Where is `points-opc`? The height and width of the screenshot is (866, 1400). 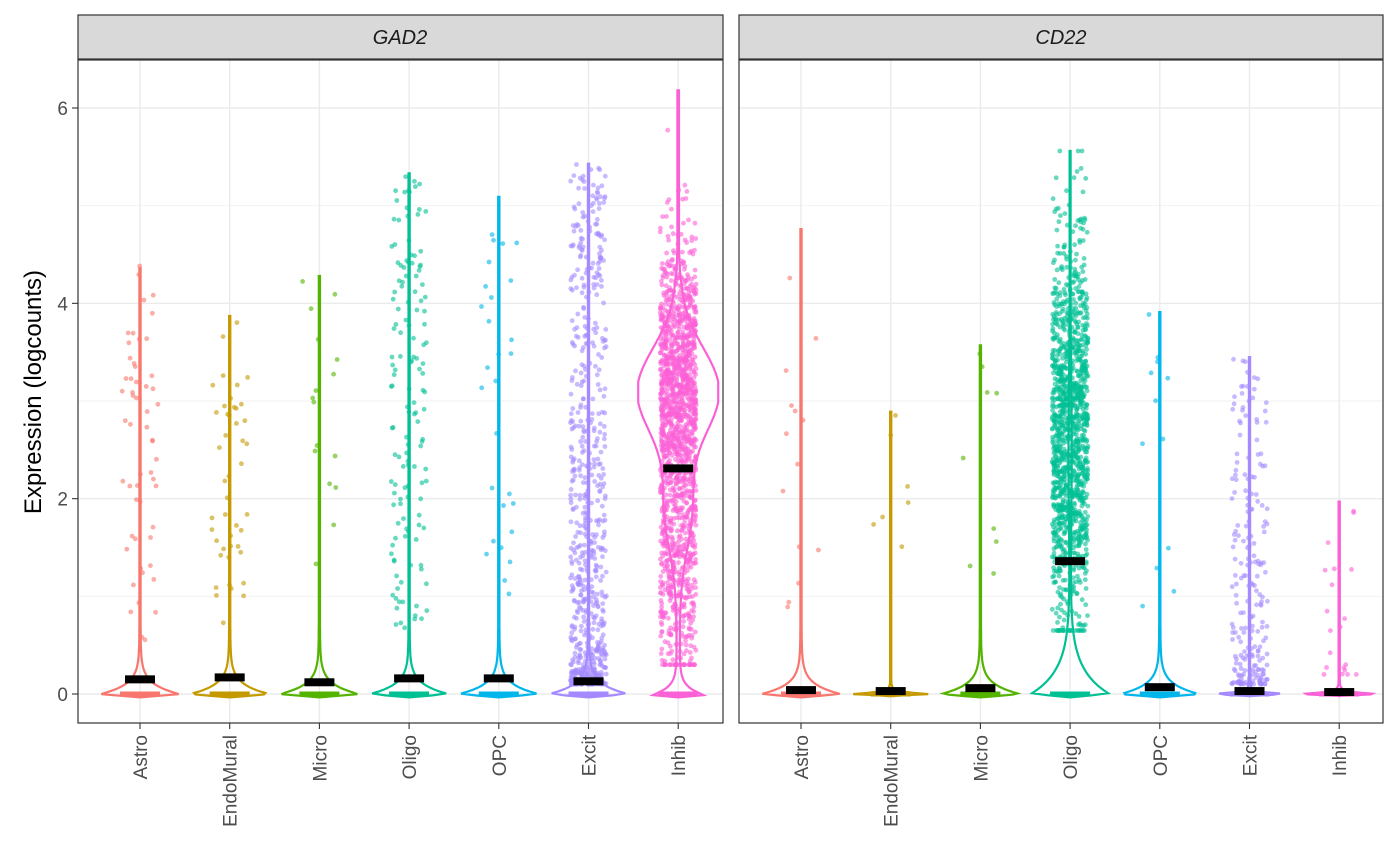
points-opc is located at coordinates (1158, 460).